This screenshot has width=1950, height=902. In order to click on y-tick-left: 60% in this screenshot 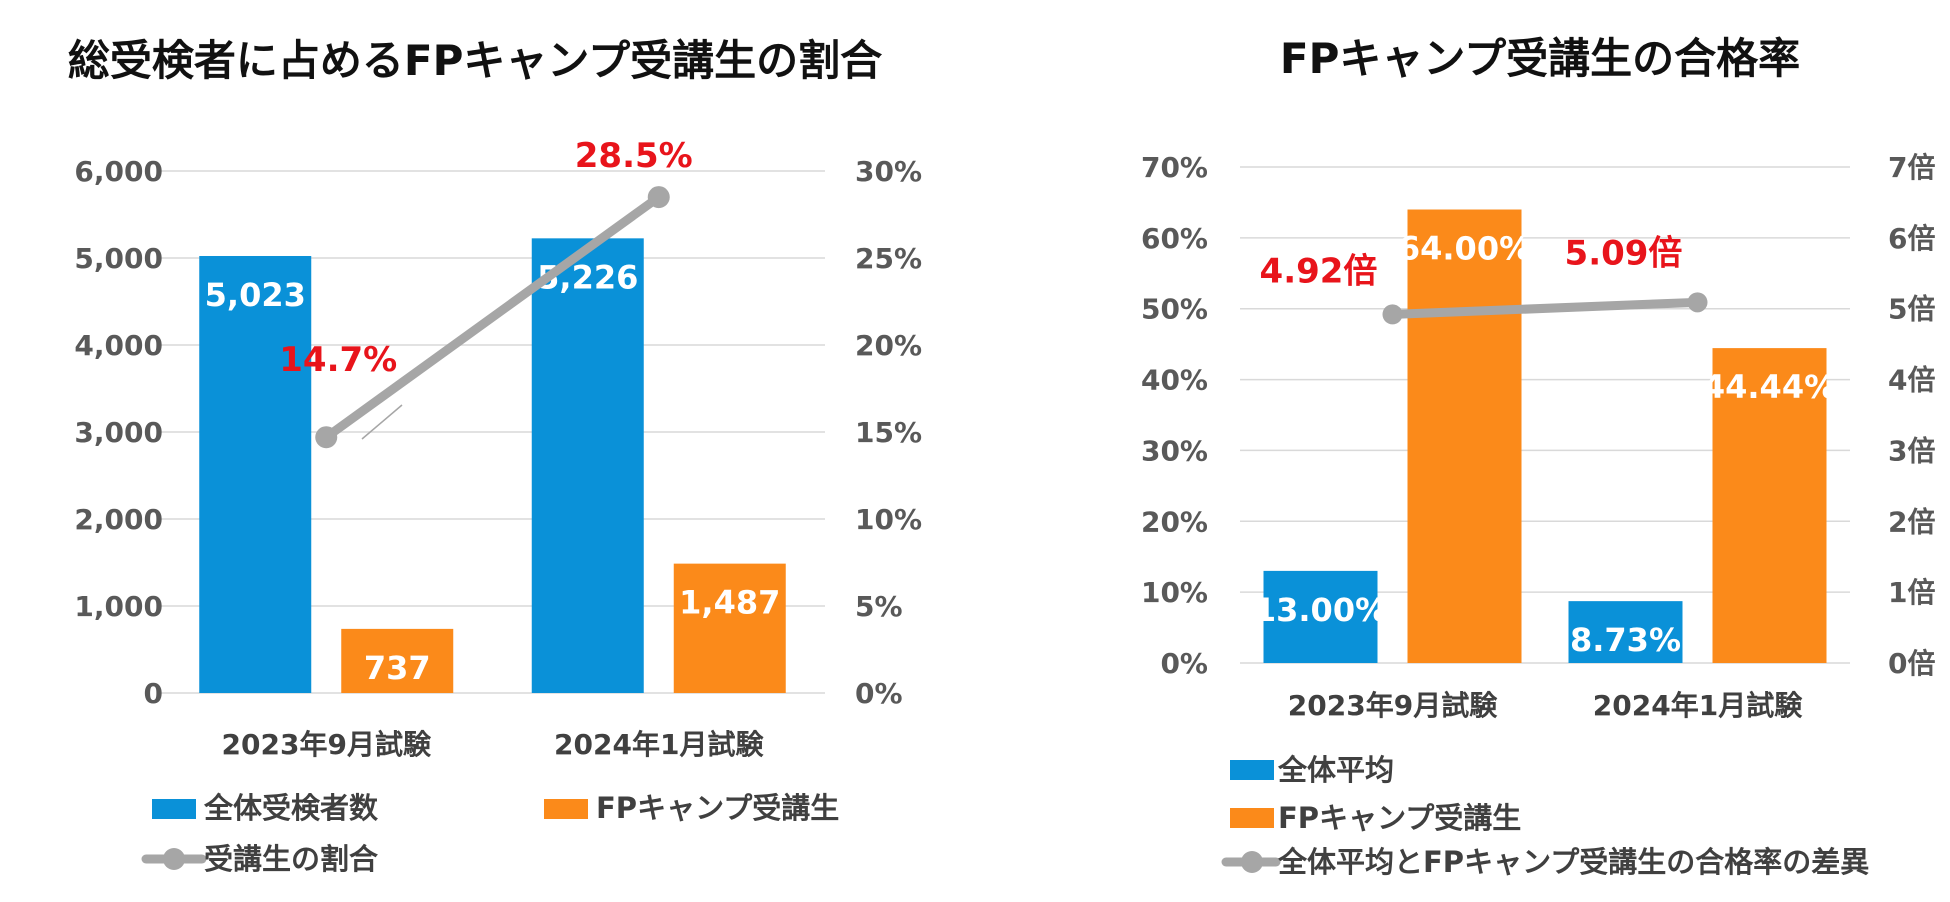, I will do `click(1174, 238)`.